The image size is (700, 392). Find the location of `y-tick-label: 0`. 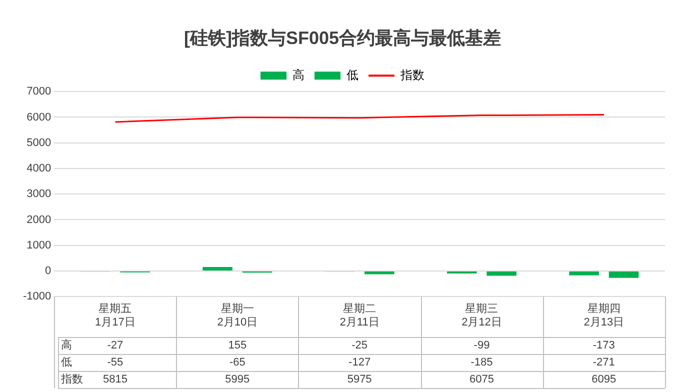

y-tick-label: 0 is located at coordinates (48, 271).